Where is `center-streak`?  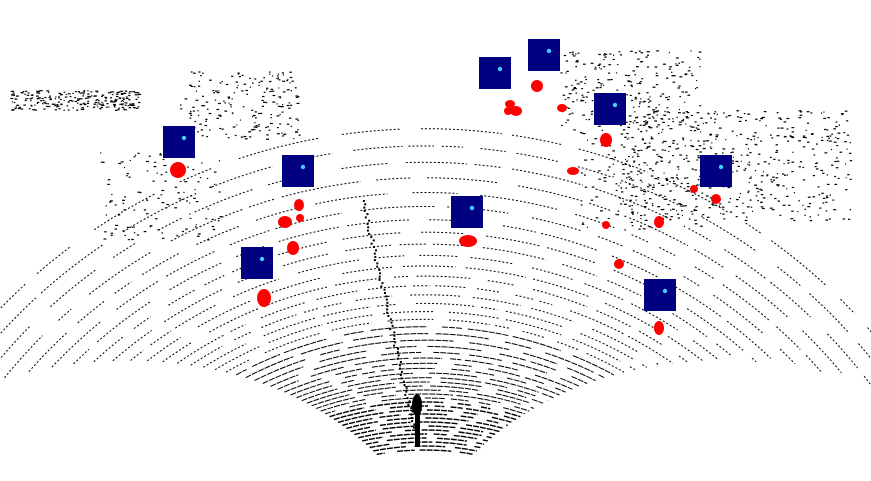
center-streak is located at coordinates (389, 314).